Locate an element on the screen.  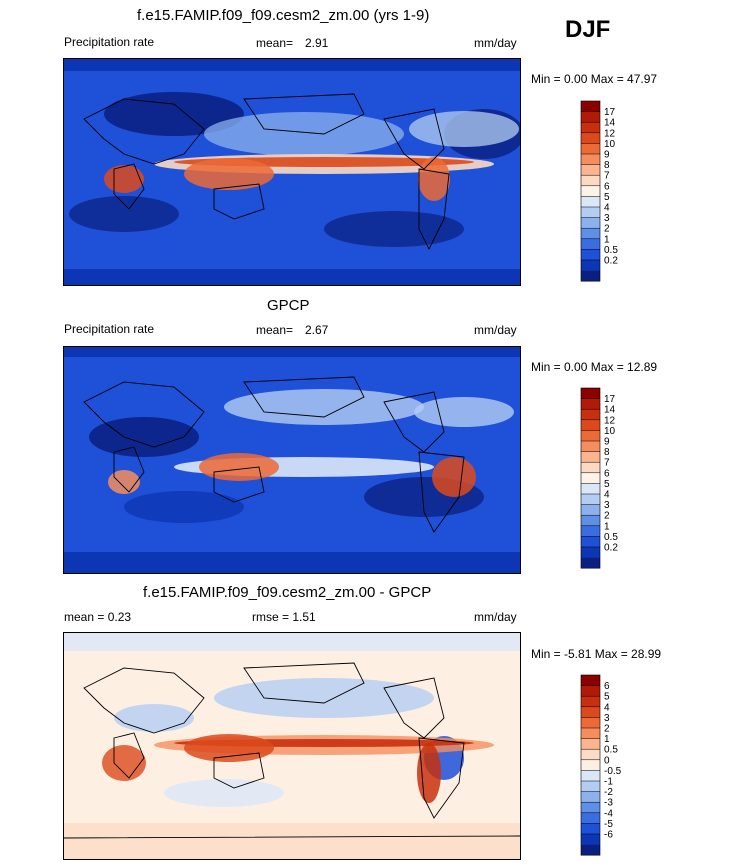
panel1-mean-value: 2.91 is located at coordinates (317, 43).